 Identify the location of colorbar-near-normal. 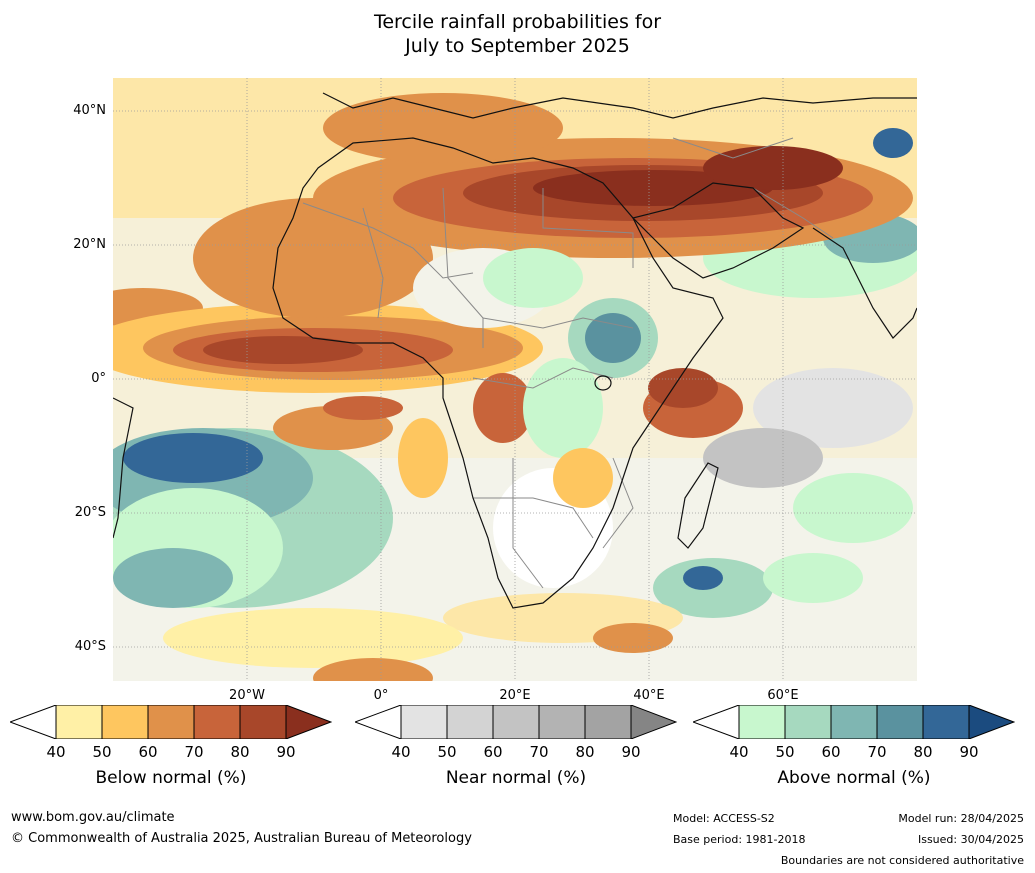
(516, 722).